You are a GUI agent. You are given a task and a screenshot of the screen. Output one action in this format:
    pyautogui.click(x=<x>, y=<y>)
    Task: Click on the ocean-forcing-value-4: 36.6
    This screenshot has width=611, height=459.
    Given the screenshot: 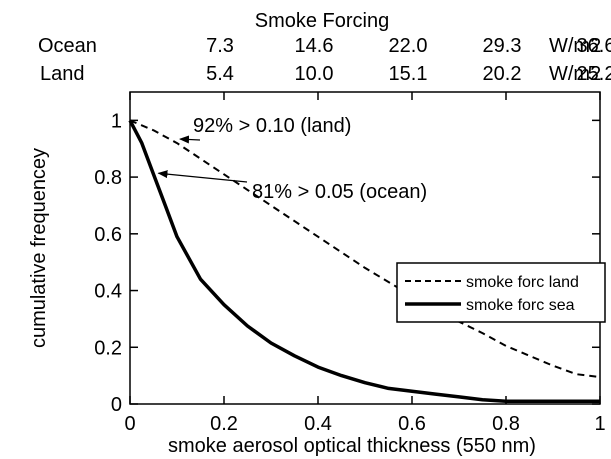 What is the action you would take?
    pyautogui.click(x=594, y=46)
    